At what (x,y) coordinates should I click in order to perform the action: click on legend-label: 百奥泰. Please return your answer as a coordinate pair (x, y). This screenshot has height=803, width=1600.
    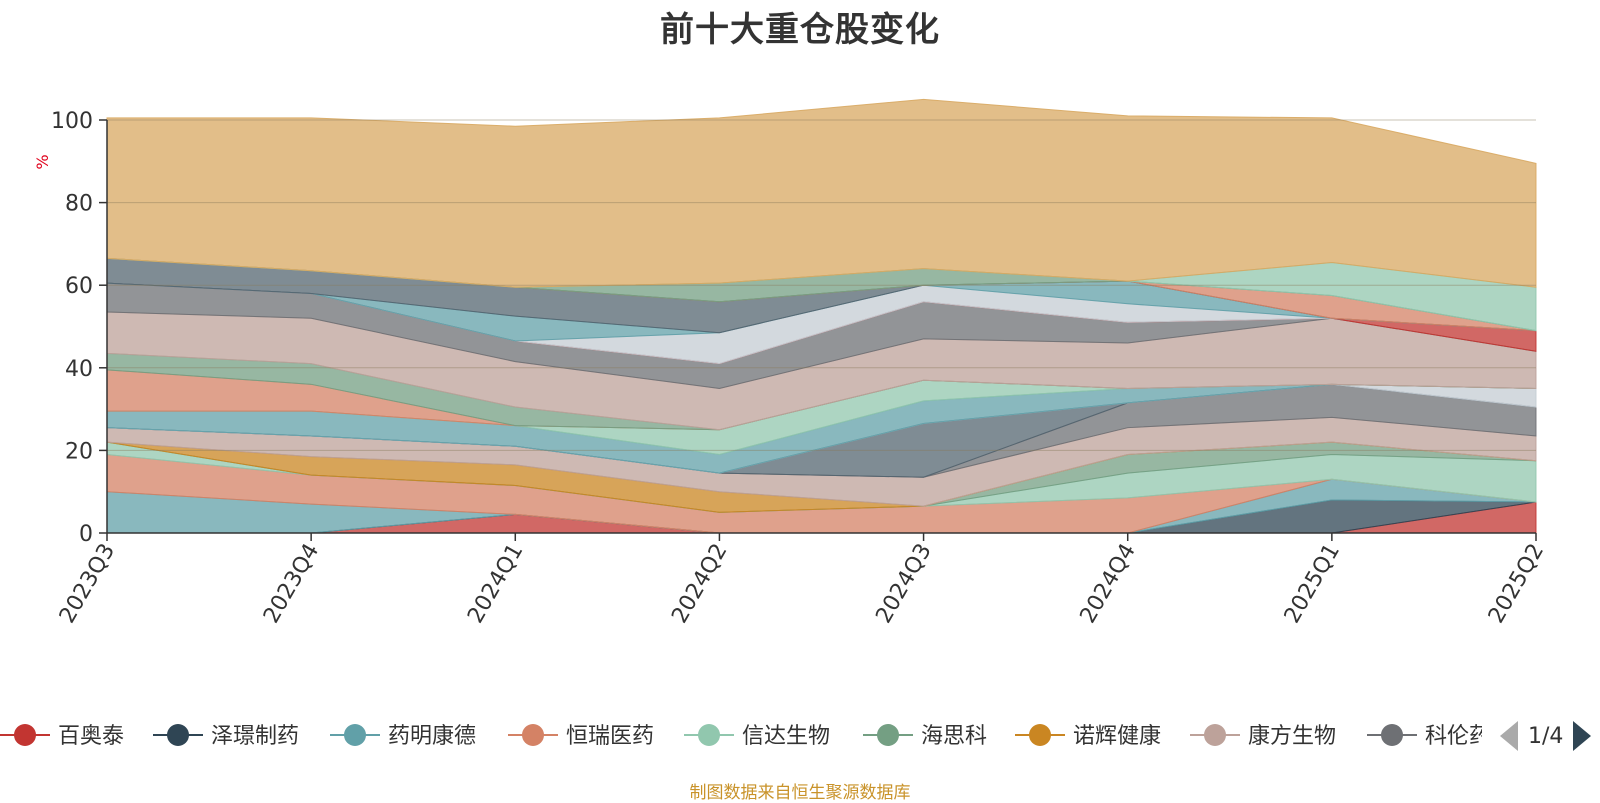
    Looking at the image, I should click on (91, 736).